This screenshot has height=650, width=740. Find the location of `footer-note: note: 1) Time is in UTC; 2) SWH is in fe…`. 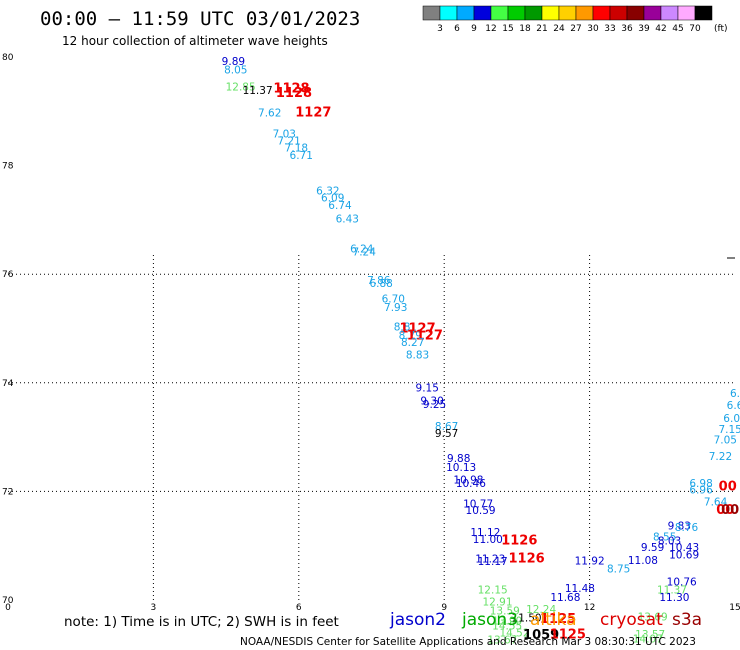

footer-note: note: 1) Time is in UTC; 2) SWH is in fe… is located at coordinates (201, 622).